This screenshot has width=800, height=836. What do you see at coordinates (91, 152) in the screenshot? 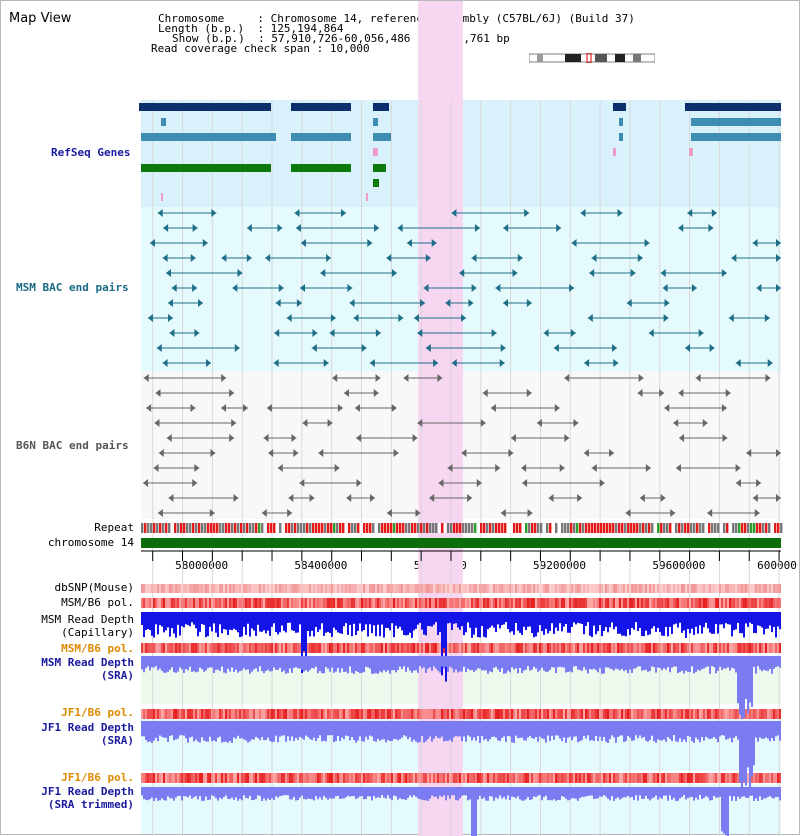
I see `track-label-refseq: RefSeq Genes` at bounding box center [91, 152].